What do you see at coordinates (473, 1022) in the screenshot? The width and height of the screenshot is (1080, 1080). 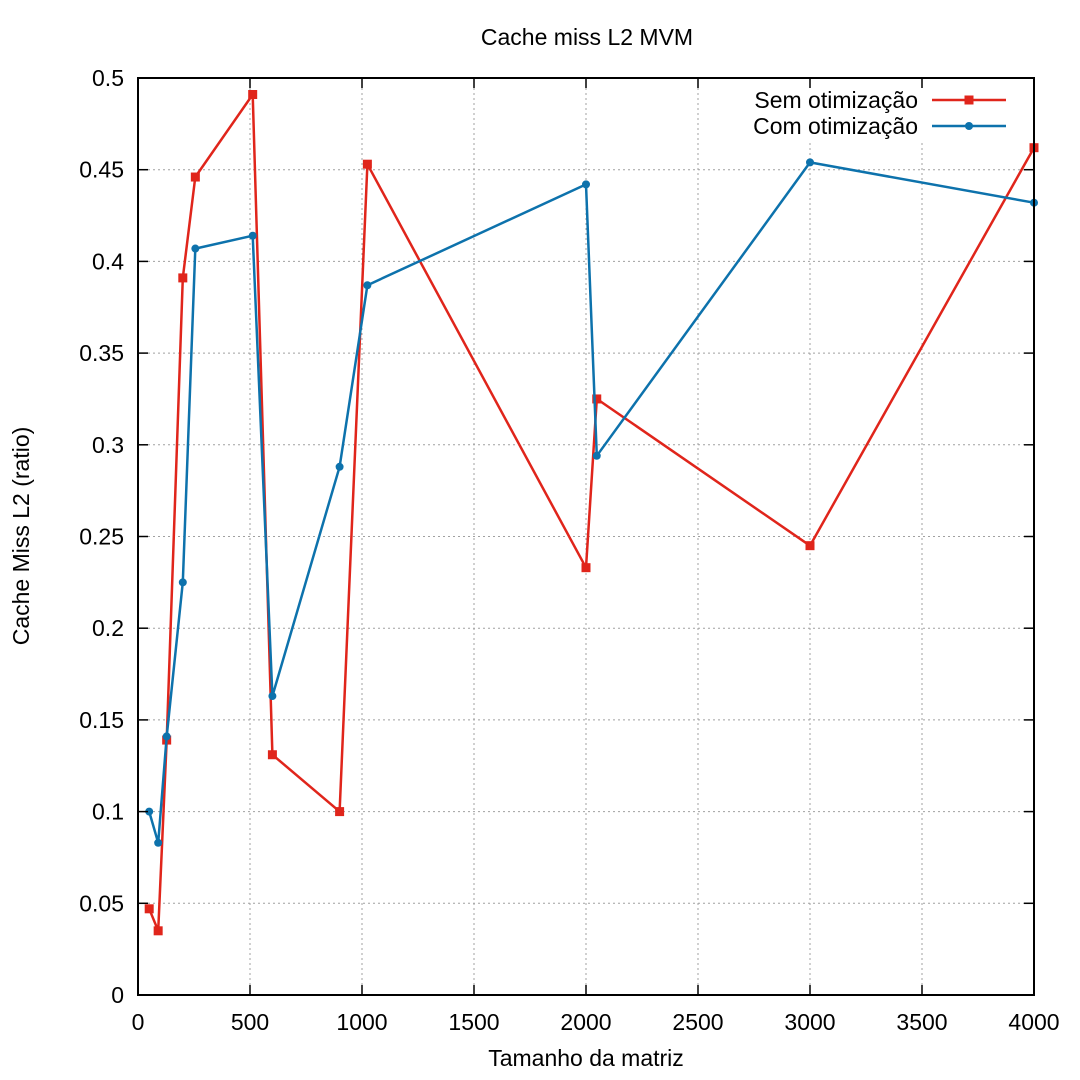 I see `x-tick-label: 1500` at bounding box center [473, 1022].